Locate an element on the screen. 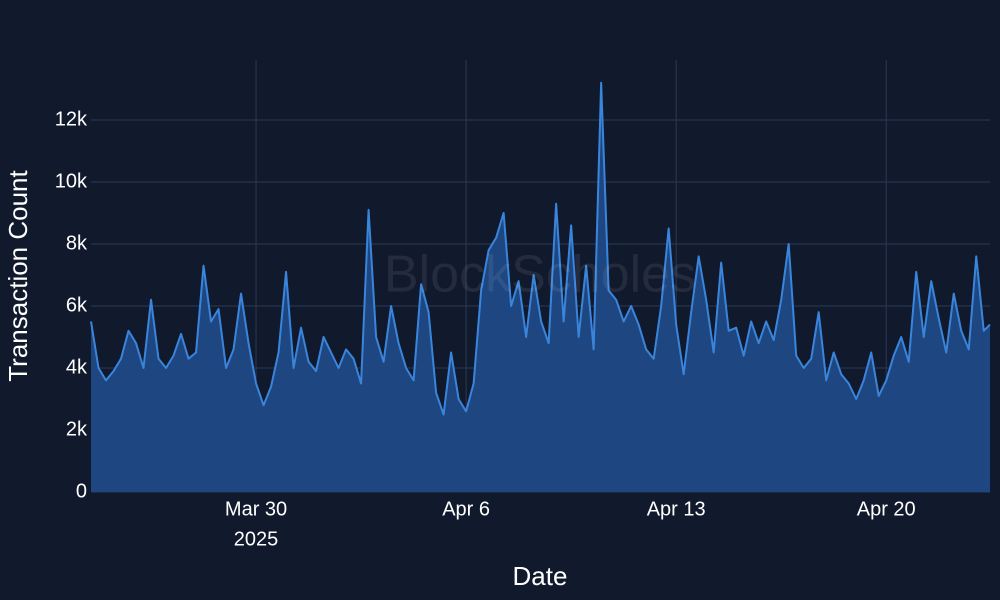  y-axis-title: Transaction Count is located at coordinates (18, 275).